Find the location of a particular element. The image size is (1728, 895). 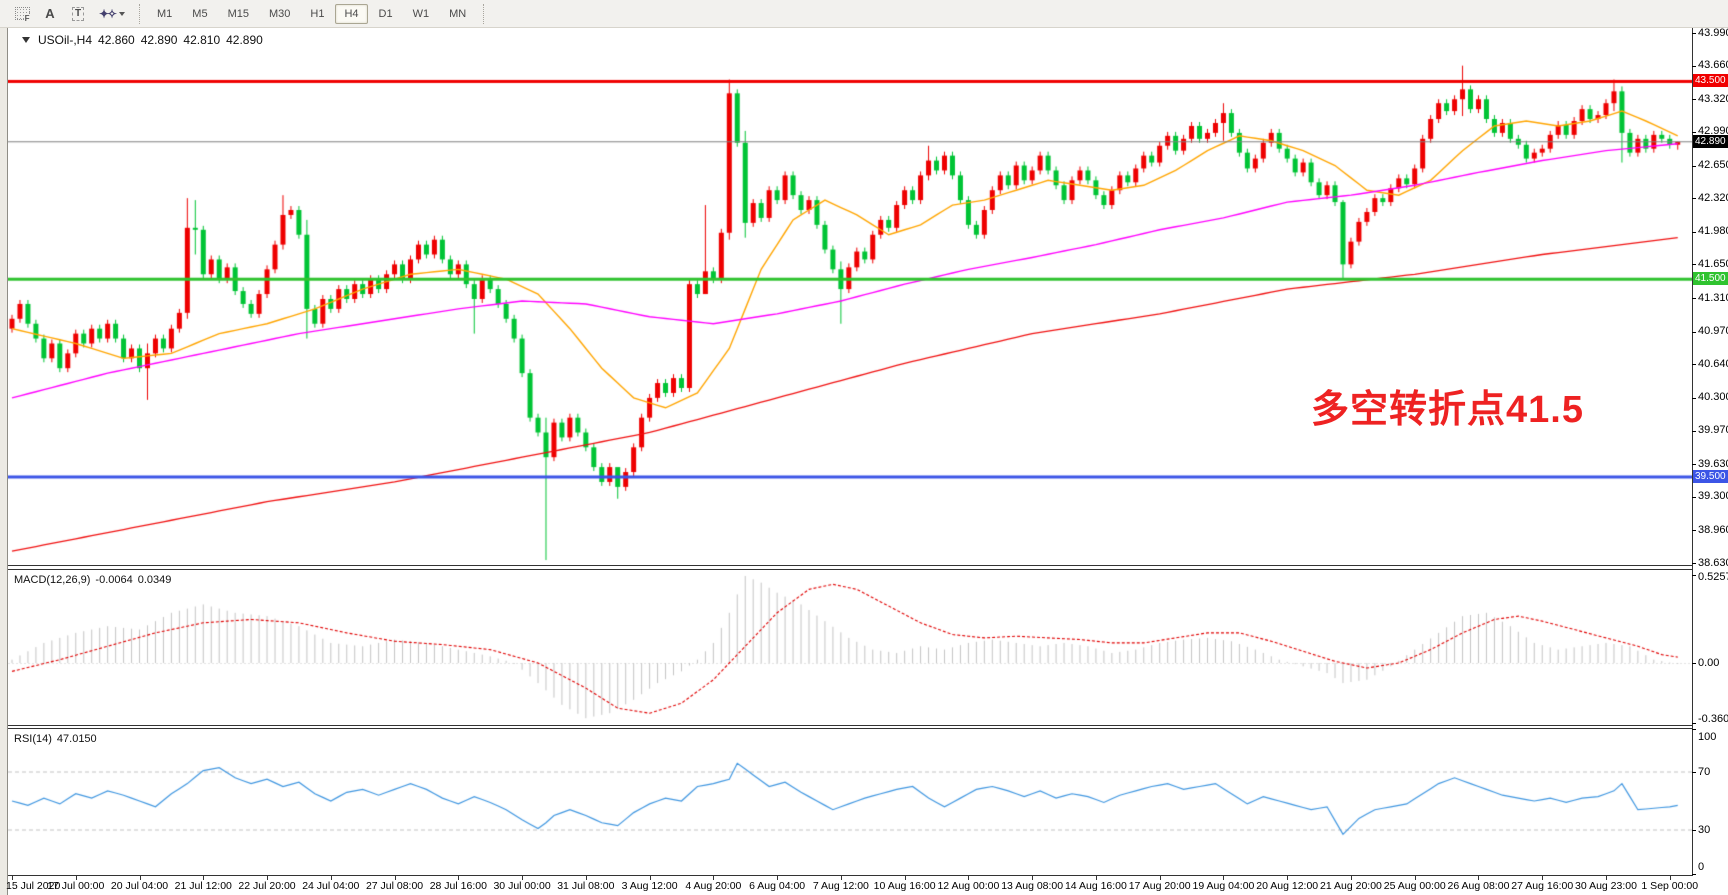

time-axis-label: 7 Aug 12:00 is located at coordinates (840, 886).